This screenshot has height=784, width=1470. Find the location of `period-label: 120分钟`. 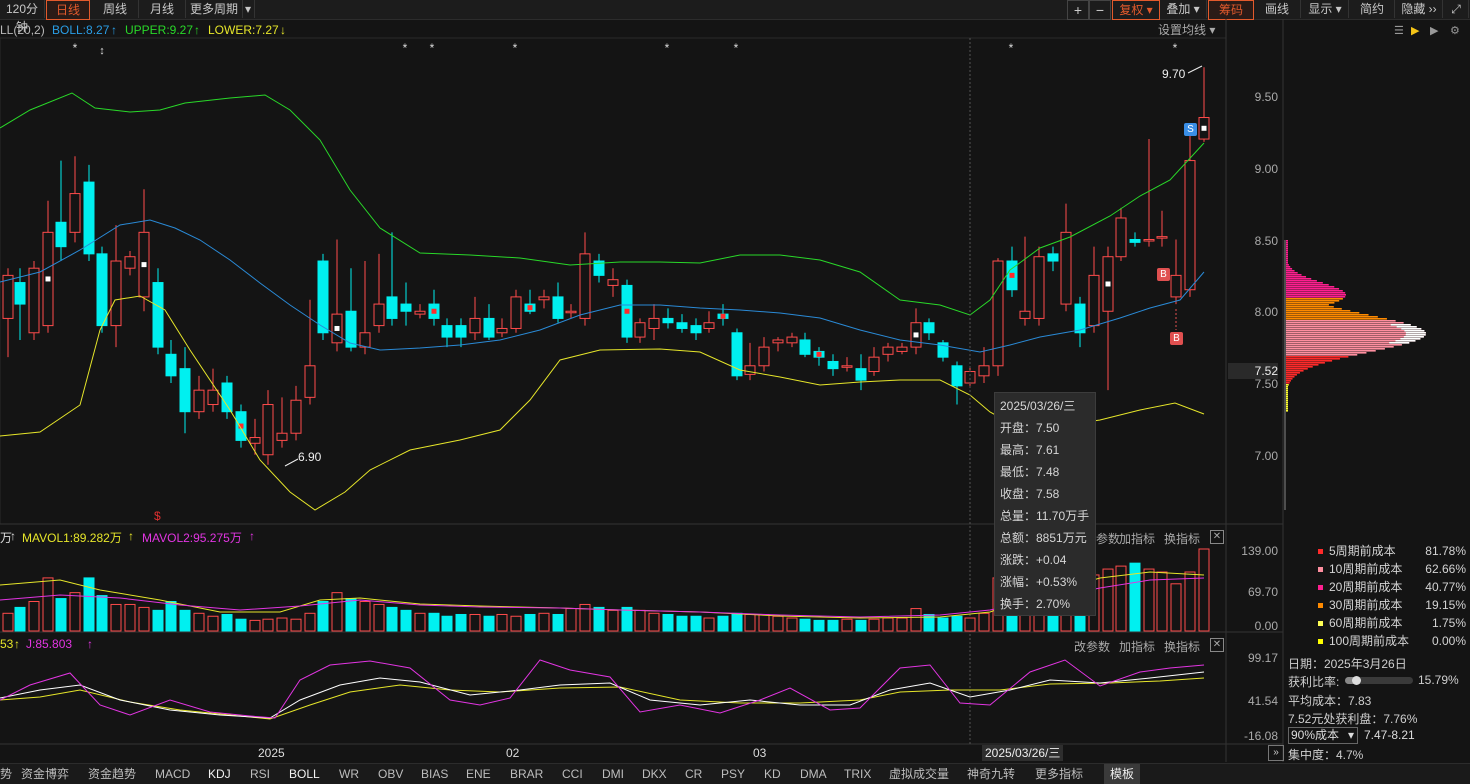

period-label: 120分钟 is located at coordinates (22, 17).